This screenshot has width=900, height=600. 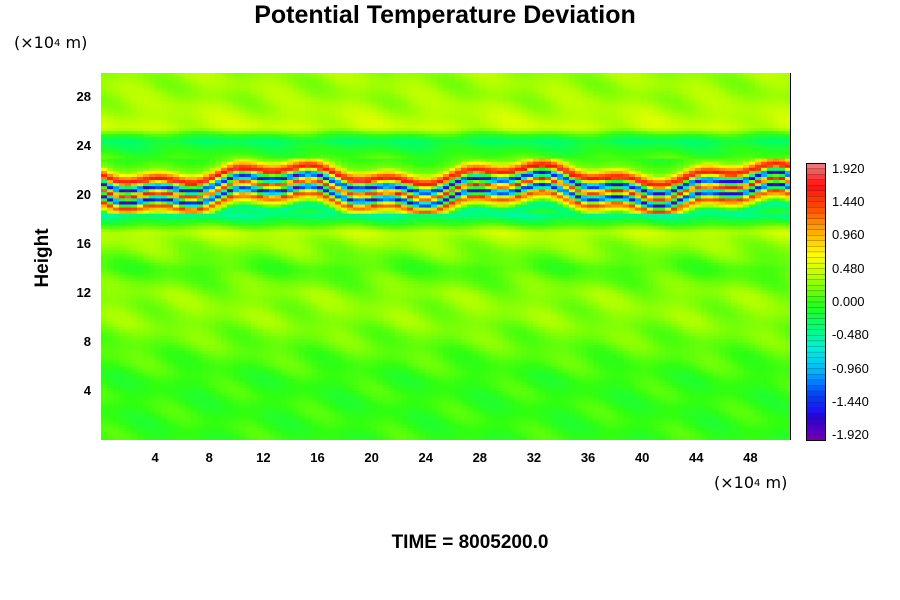 What do you see at coordinates (850, 435) in the screenshot?
I see `colorbar-tick-label: -1.920` at bounding box center [850, 435].